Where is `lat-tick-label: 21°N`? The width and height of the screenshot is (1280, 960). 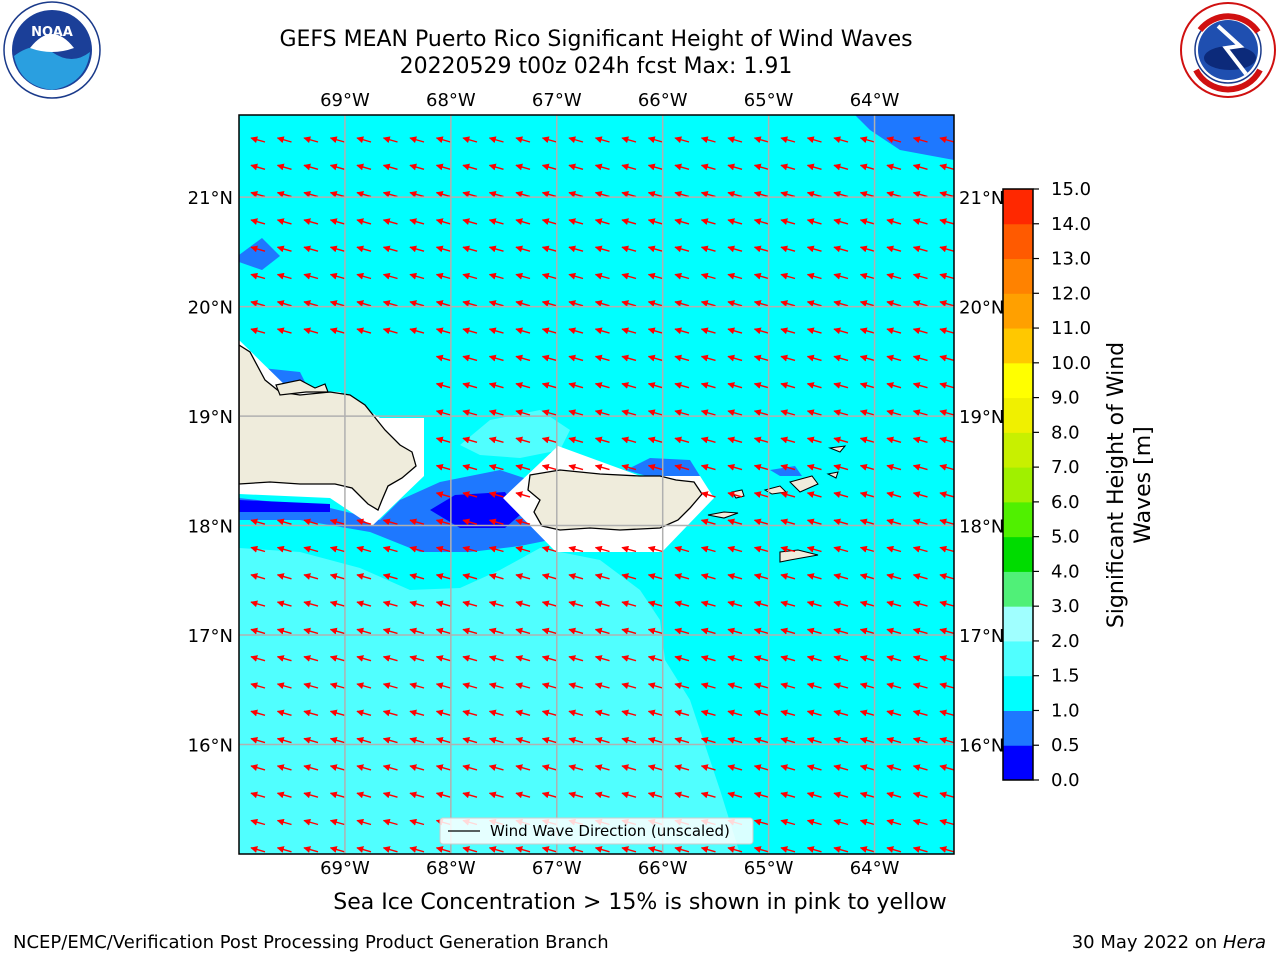 lat-tick-label: 21°N is located at coordinates (981, 198).